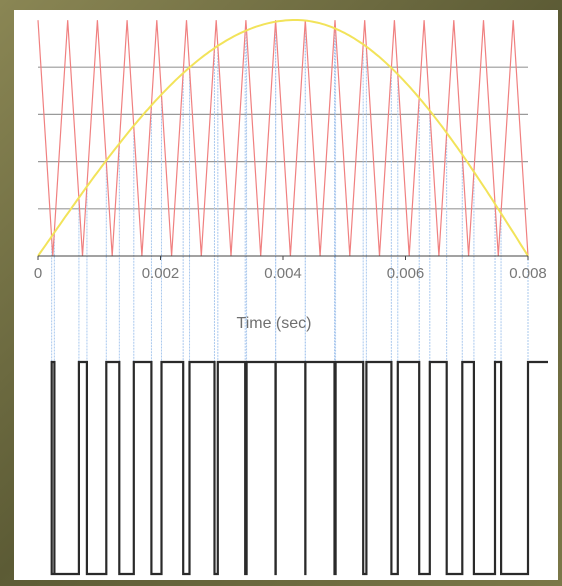 The image size is (562, 586). What do you see at coordinates (38, 273) in the screenshot?
I see `x-tick-label-0: 0` at bounding box center [38, 273].